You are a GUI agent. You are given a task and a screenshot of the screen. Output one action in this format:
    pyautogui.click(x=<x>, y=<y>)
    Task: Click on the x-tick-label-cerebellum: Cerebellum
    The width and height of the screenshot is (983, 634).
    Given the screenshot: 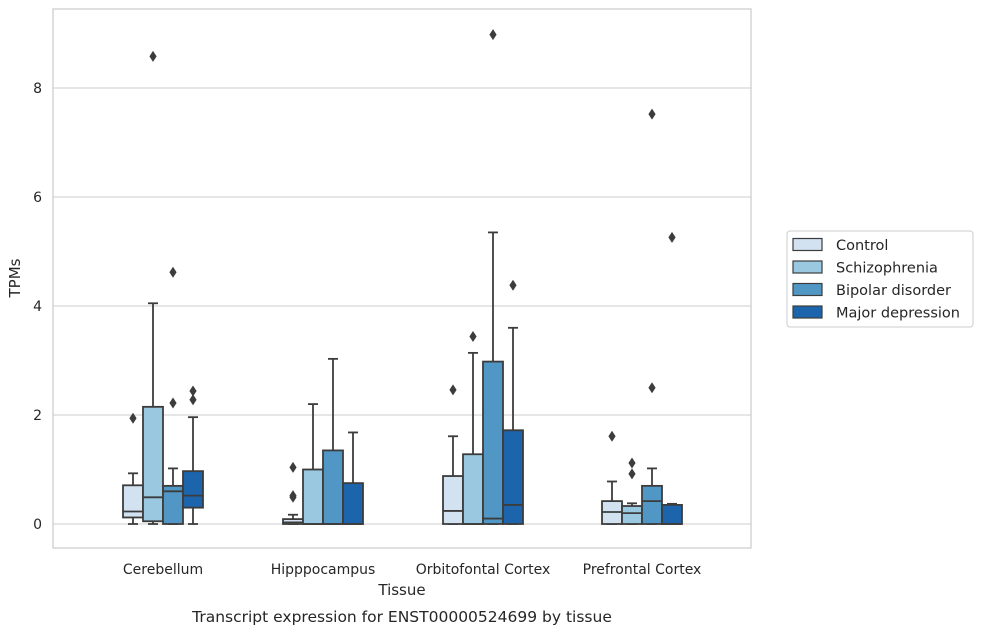 What is the action you would take?
    pyautogui.click(x=163, y=570)
    